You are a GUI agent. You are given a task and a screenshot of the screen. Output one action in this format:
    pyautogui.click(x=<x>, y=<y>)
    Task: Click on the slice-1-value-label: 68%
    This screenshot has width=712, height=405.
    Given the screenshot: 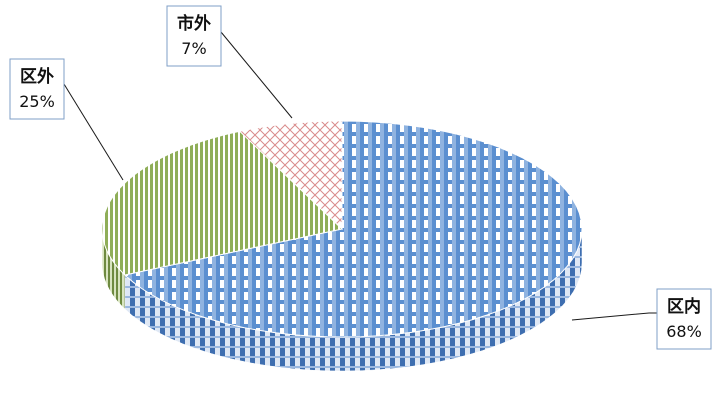 What is the action you would take?
    pyautogui.click(x=684, y=331)
    